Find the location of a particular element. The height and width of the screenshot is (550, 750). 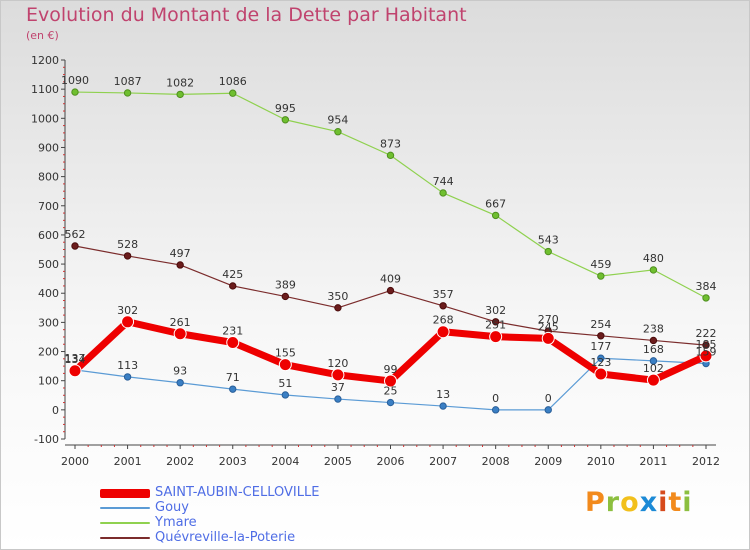

data-label-series-2: 667 is located at coordinates (495, 203).